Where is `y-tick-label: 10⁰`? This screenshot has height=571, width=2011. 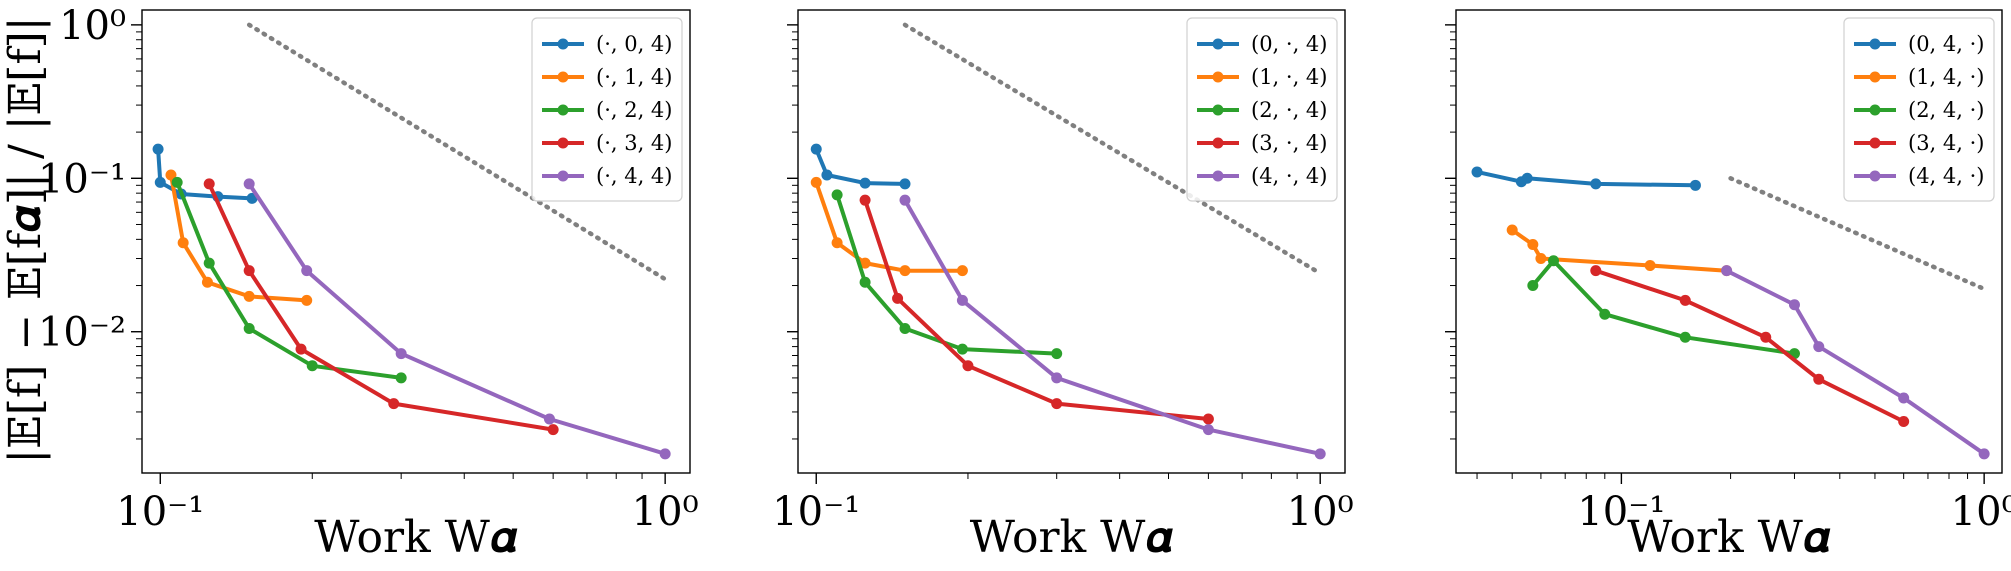
y-tick-label: 10⁰ is located at coordinates (92, 26).